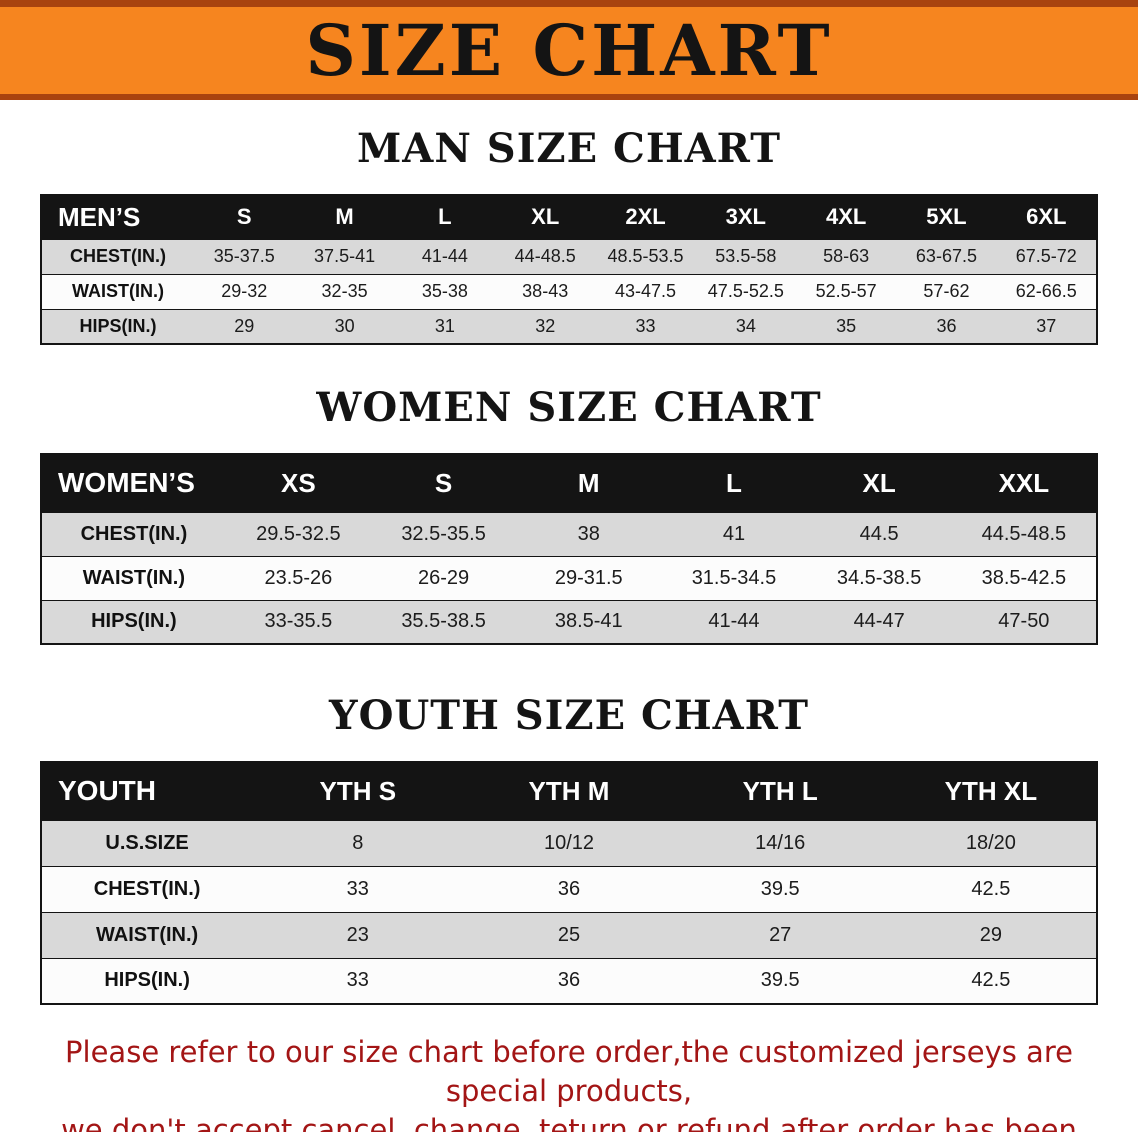  I want to click on table-row: U.S.SIZE 8 10/12 14/16 18/20, so click(569, 842).